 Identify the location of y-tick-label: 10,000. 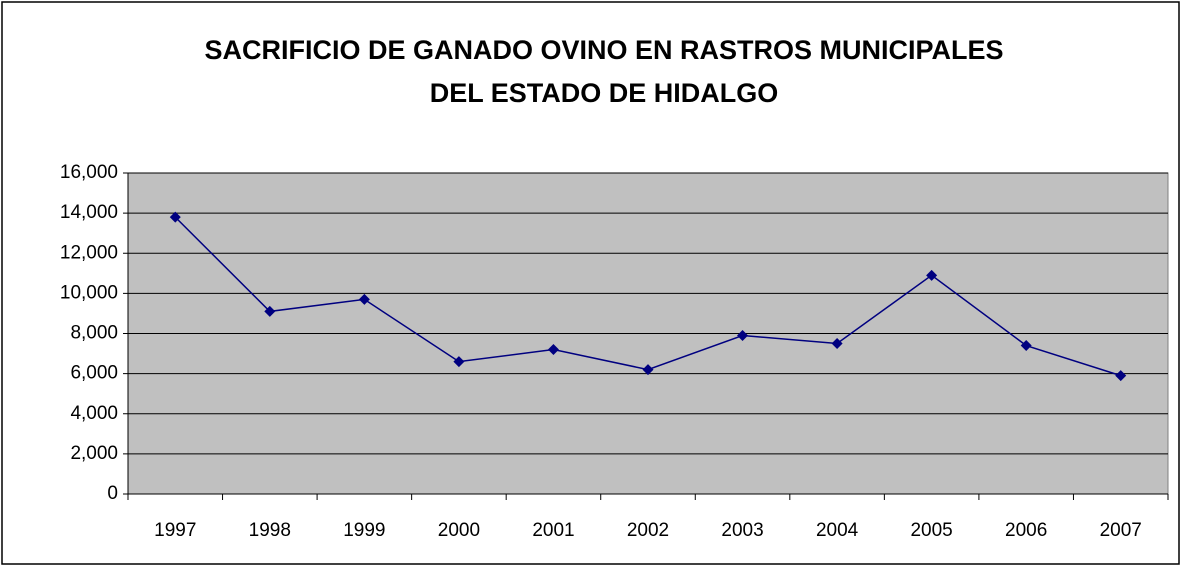
(89, 292).